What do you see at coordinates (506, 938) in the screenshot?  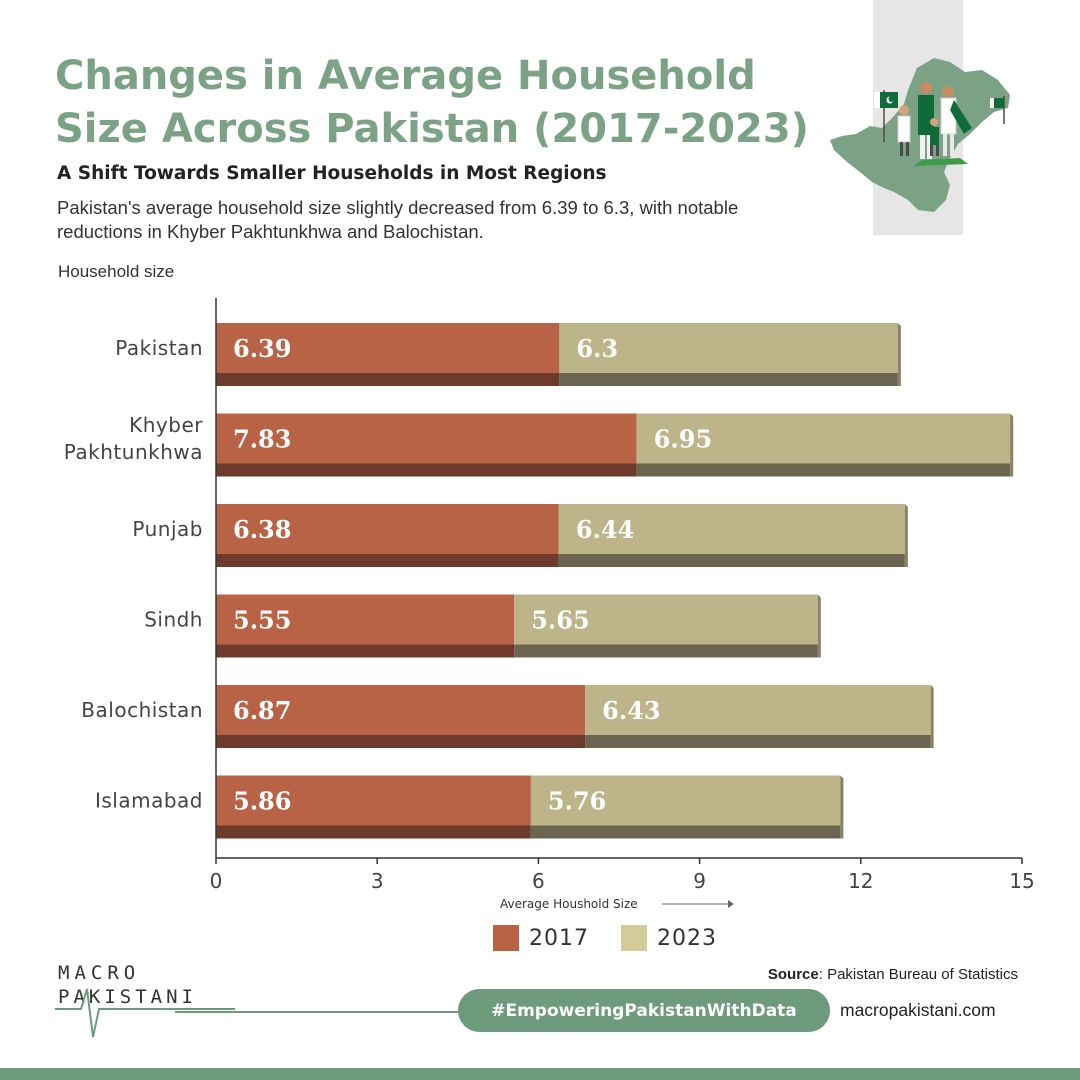 I see `legend-swatch-2017` at bounding box center [506, 938].